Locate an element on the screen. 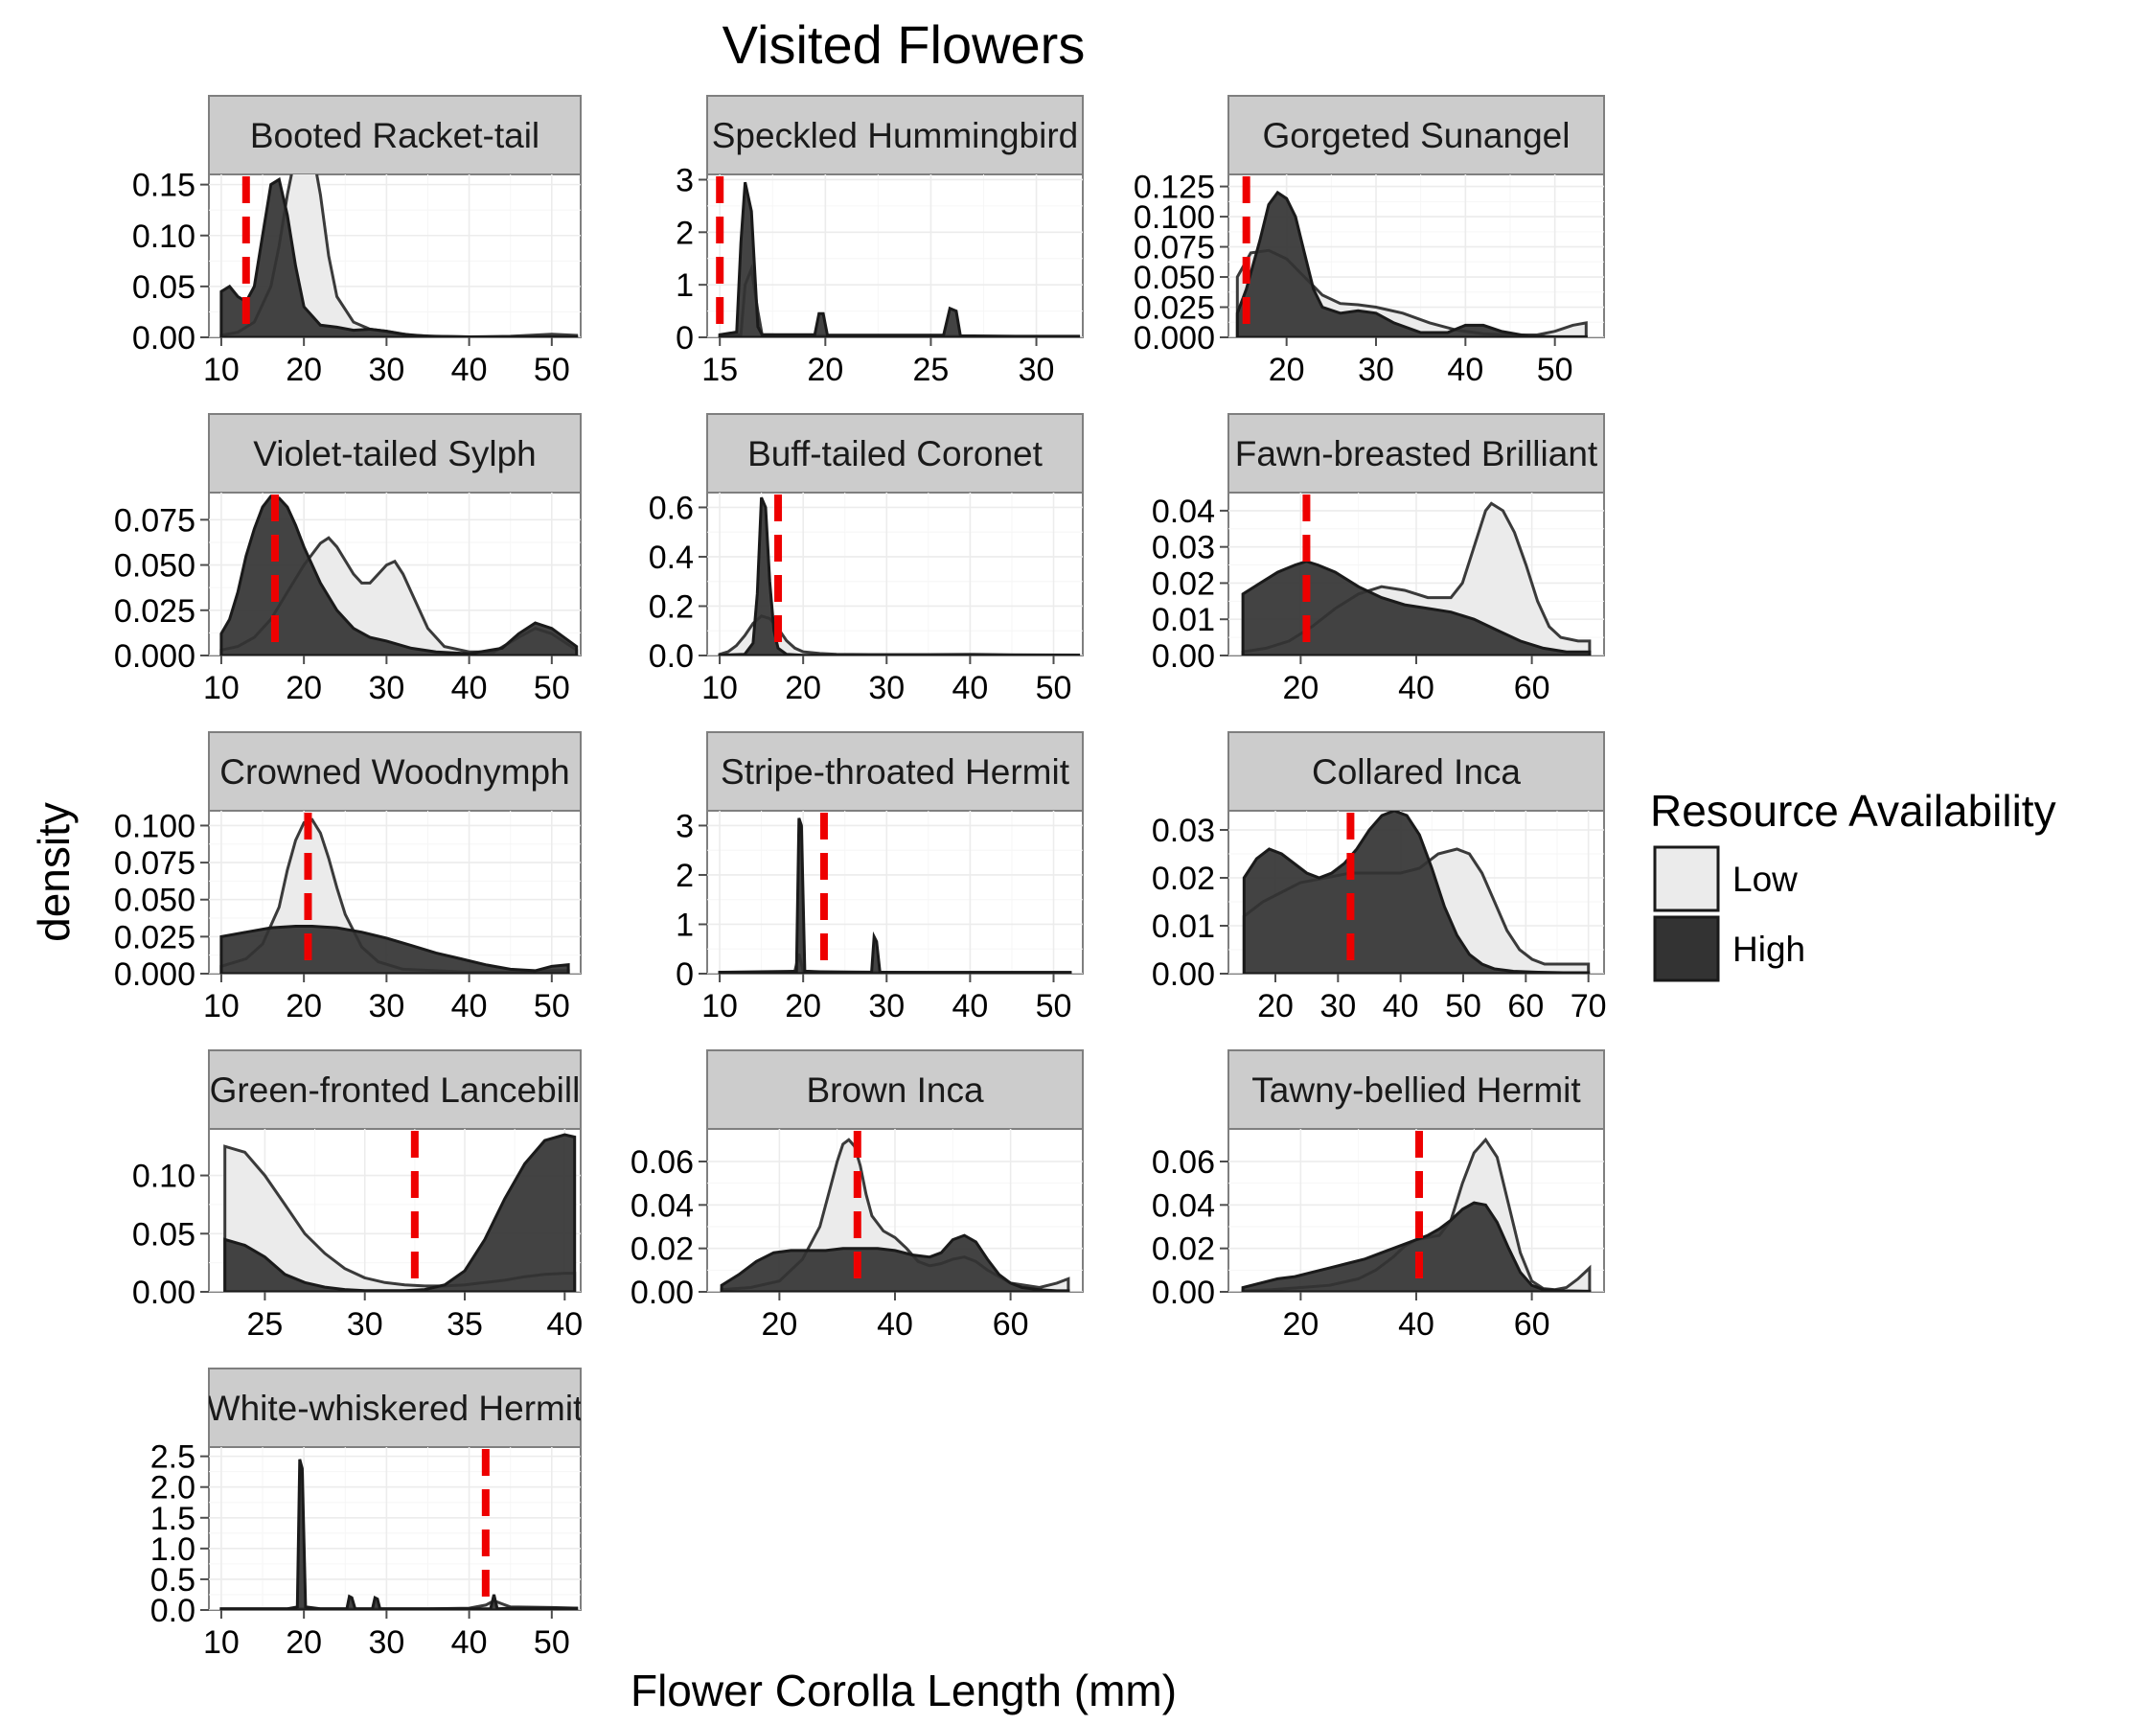 The height and width of the screenshot is (1725, 2156). density-high-brown-inca is located at coordinates (895, 1262).